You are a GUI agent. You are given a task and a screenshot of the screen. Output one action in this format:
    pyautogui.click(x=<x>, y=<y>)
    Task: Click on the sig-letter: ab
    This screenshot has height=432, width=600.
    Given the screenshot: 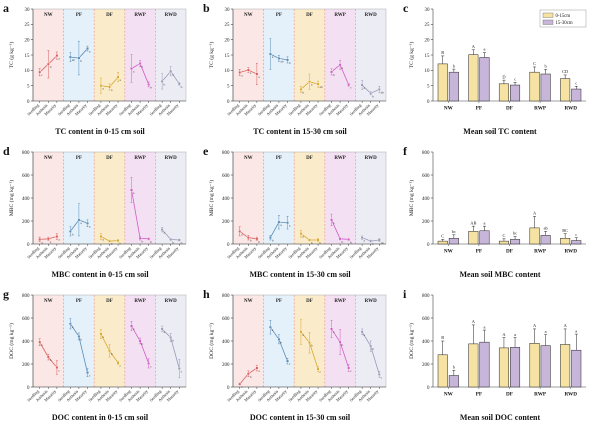 What is the action you would take?
    pyautogui.click(x=282, y=61)
    